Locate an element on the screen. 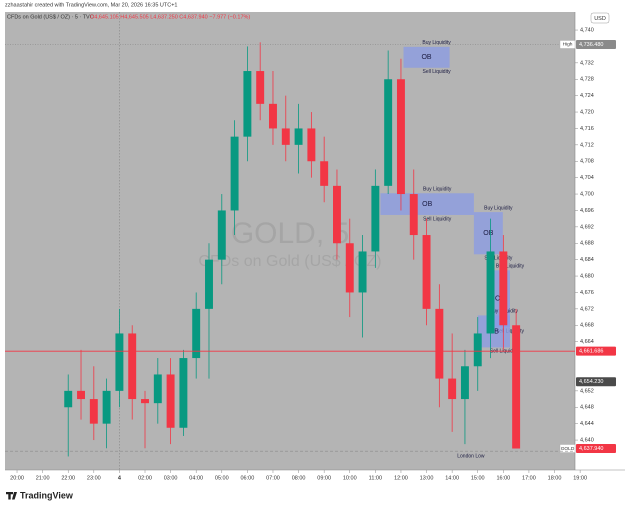 The image size is (625, 509). watermark-sub: CFDs on Gold (US$ / OZ) is located at coordinates (289, 261).